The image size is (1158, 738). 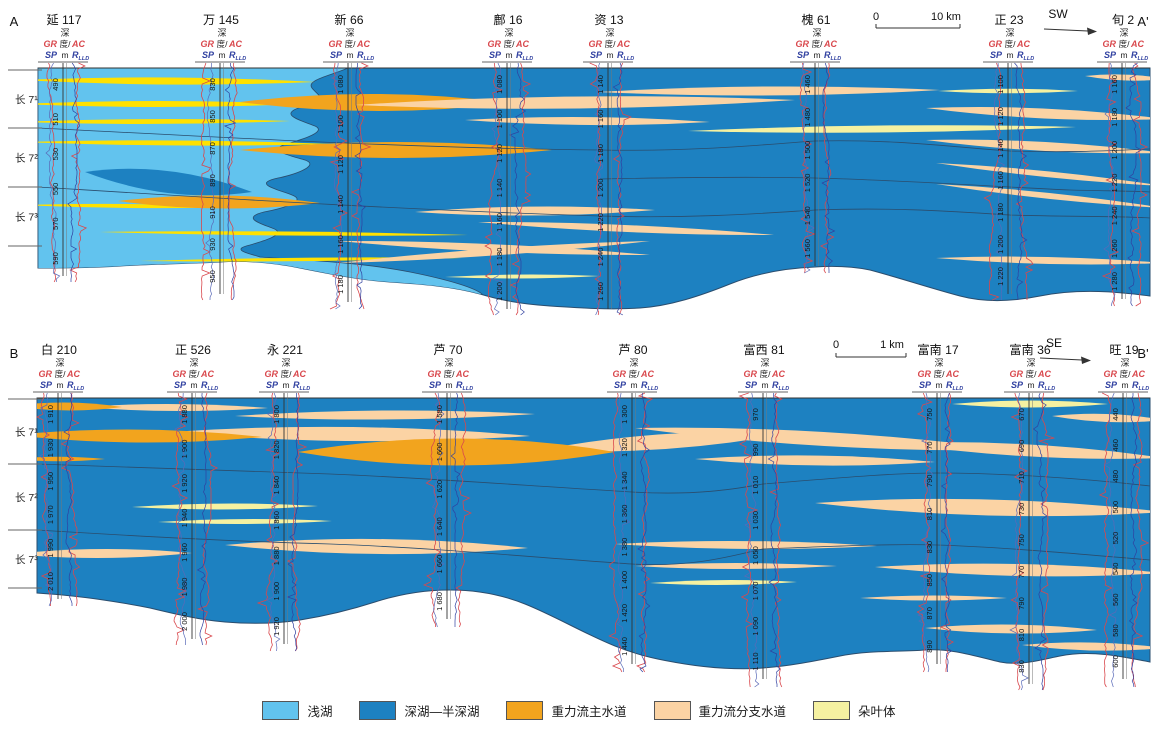 I want to click on well-name: 旺 19, so click(x=1123, y=350).